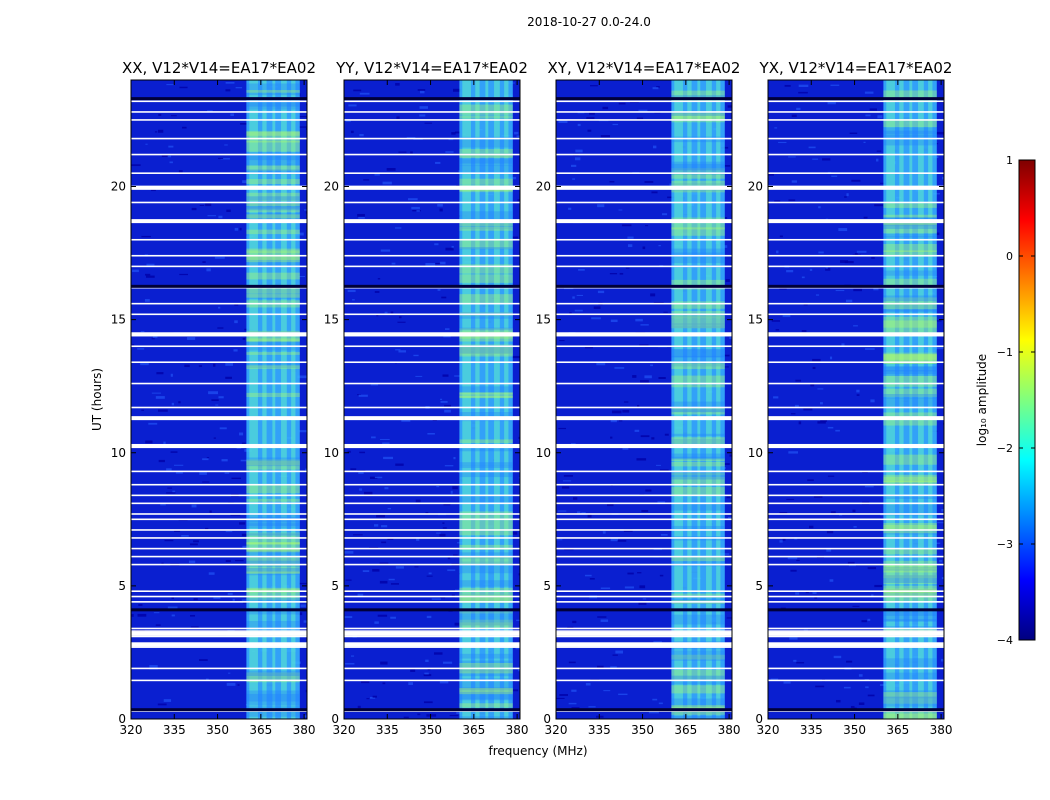 Image resolution: width=1050 pixels, height=800 pixels. Describe the element at coordinates (97, 399) in the screenshot. I see `y-axis-label: UT (hours)` at that location.